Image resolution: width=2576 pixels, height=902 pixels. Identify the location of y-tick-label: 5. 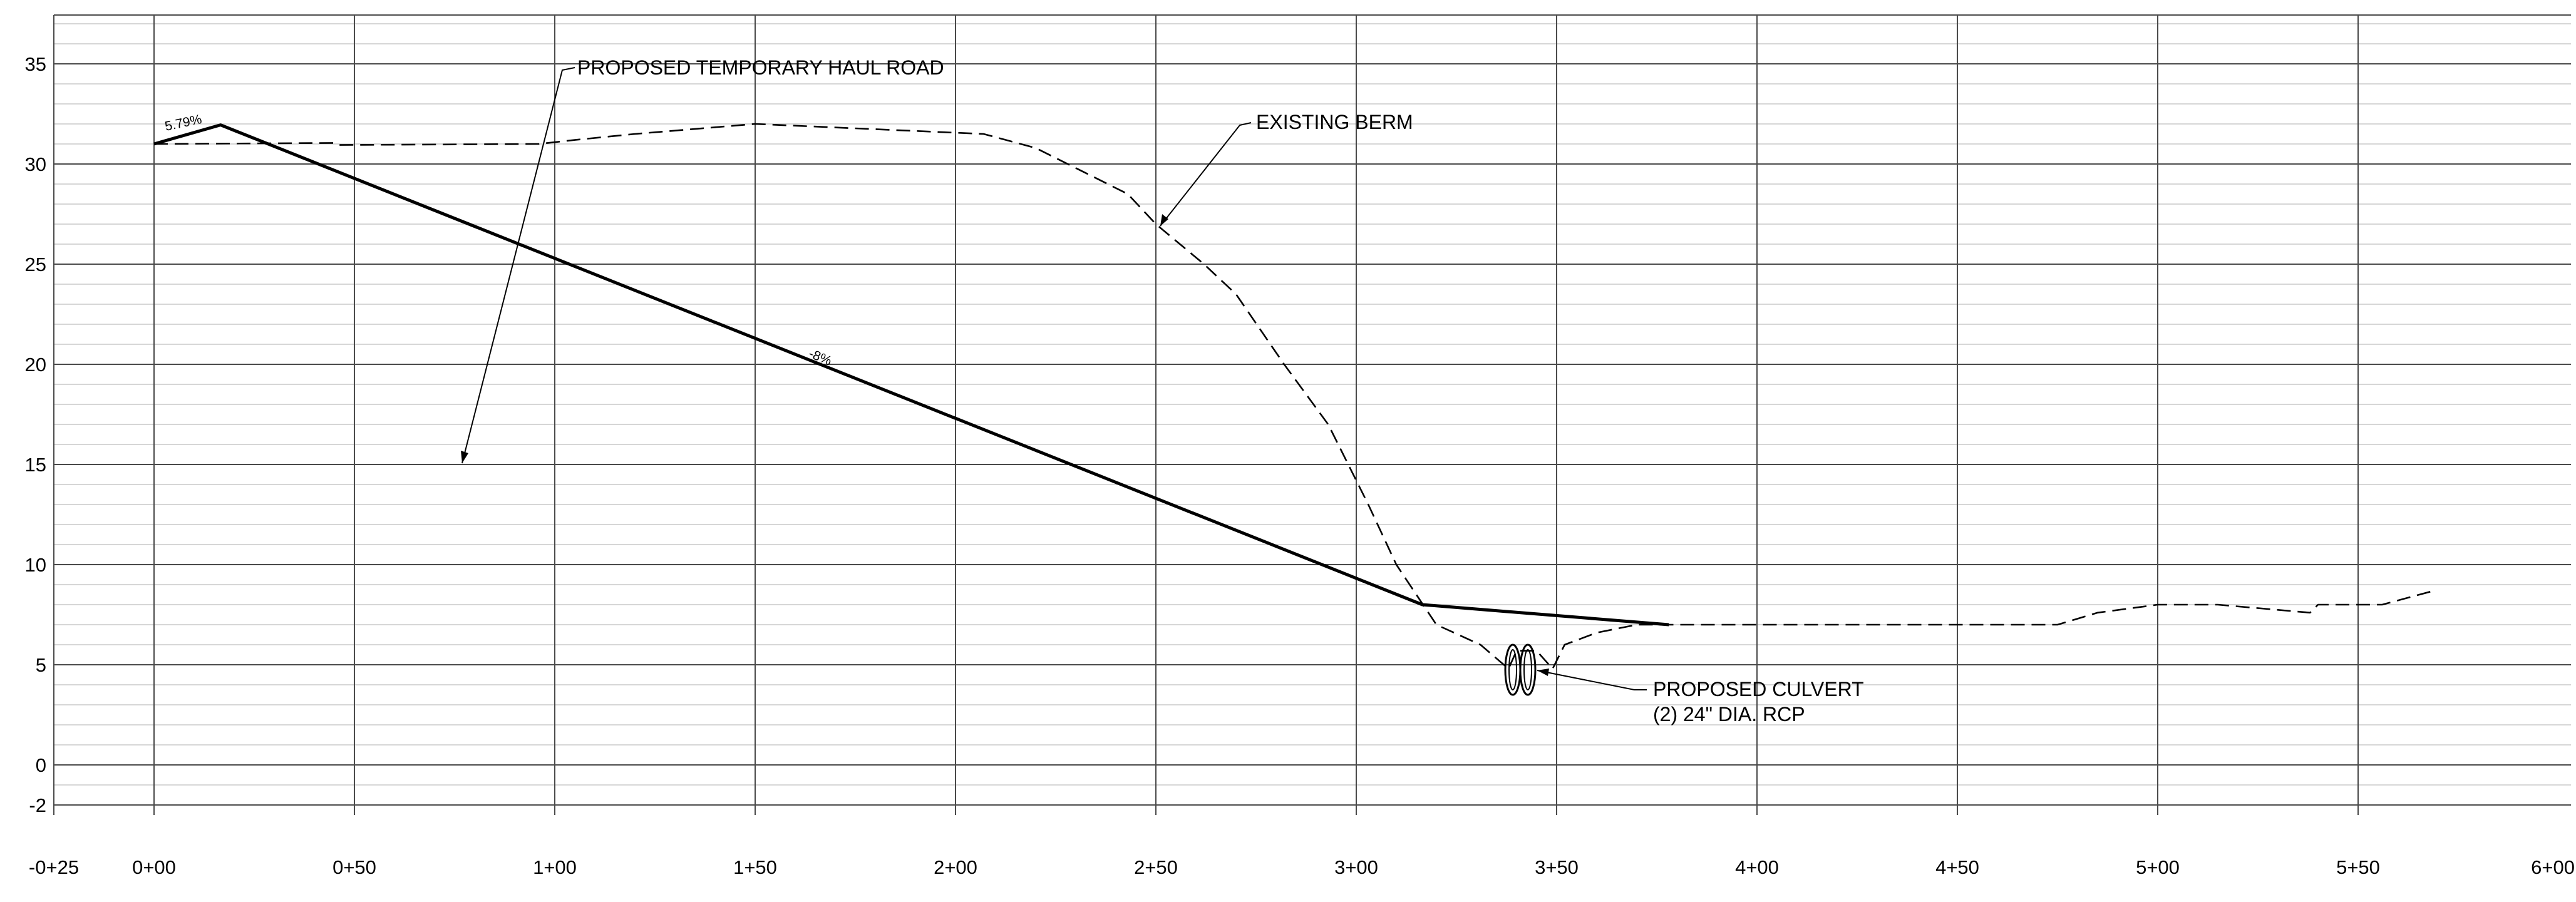
(41, 665).